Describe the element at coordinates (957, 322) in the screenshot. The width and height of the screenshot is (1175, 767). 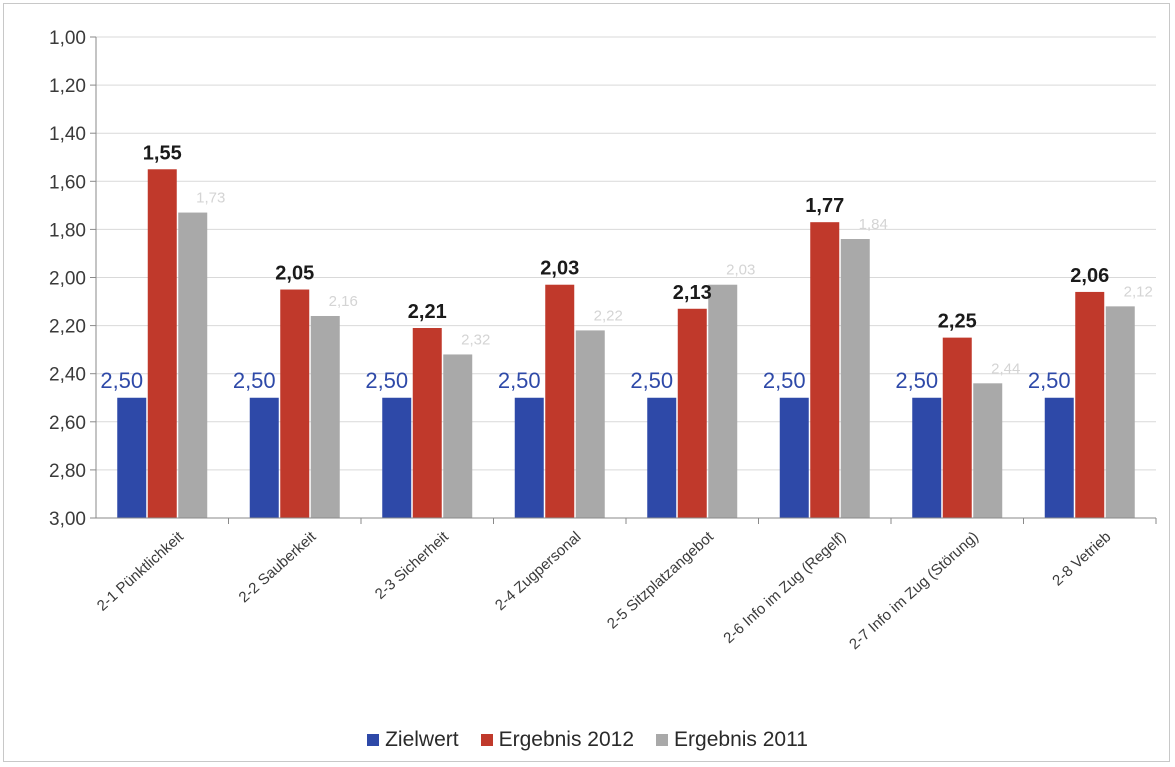
I see `data-label-ergebnis-2012: 2,25` at that location.